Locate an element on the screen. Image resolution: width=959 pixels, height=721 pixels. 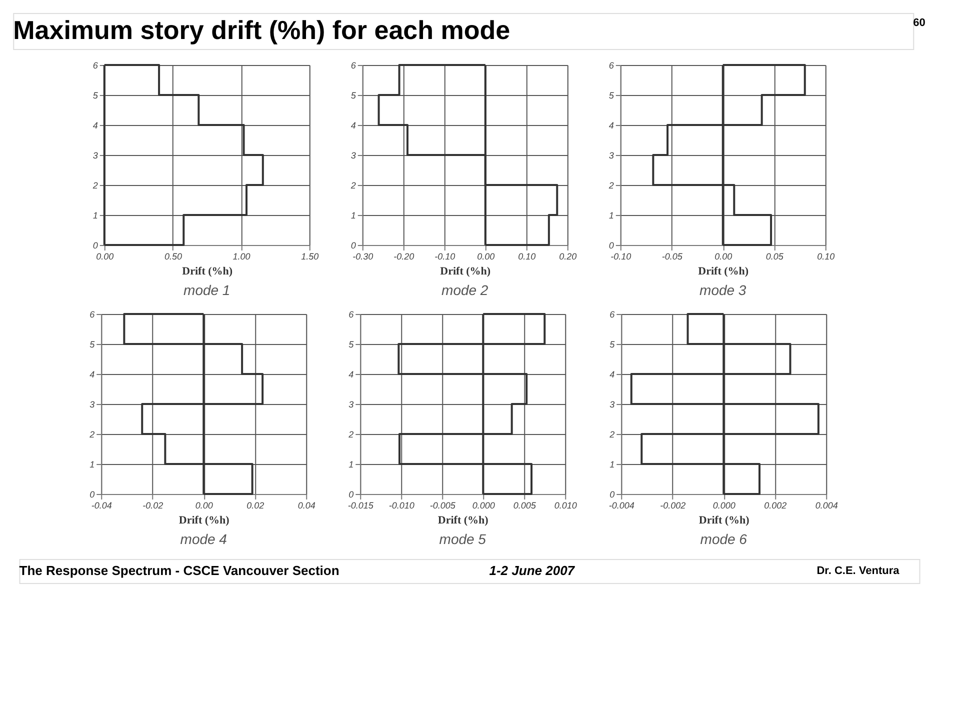
x-tick-label: -0.010 is located at coordinates (401, 505).